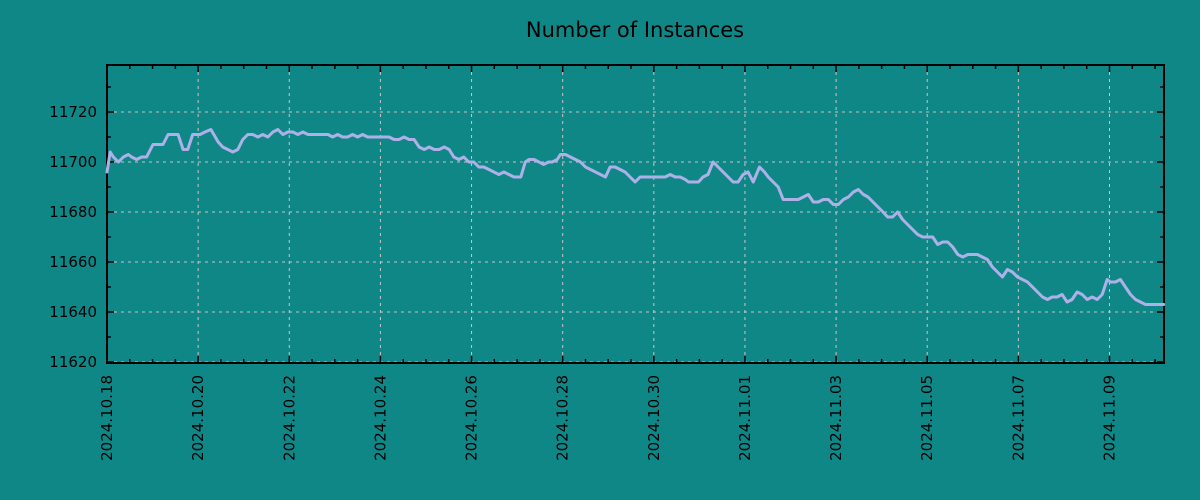 The width and height of the screenshot is (1200, 500). I want to click on x-tick-label: 2024.10.26, so click(472, 418).